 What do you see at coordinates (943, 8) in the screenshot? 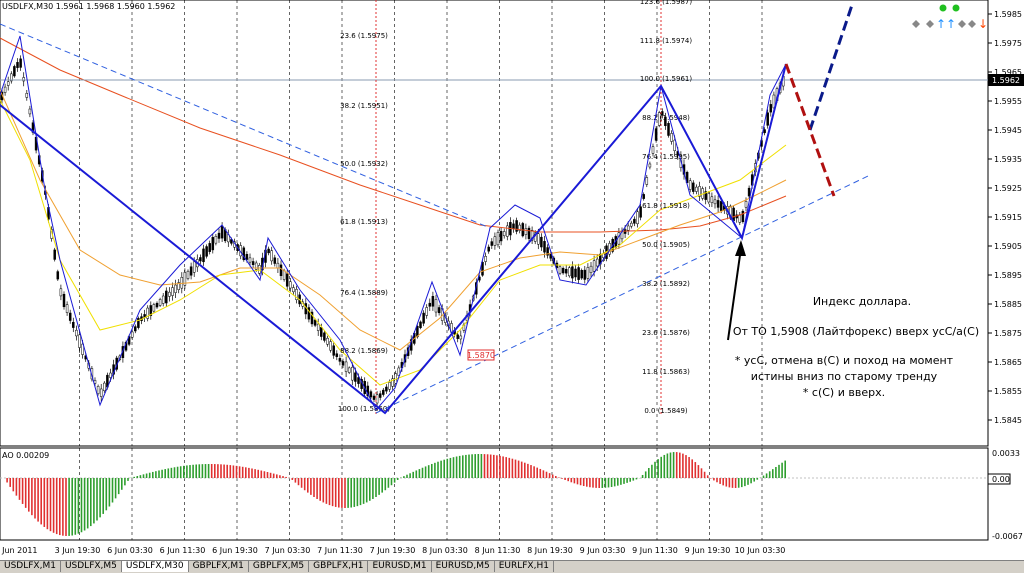
I see `green-dot-icon` at bounding box center [943, 8].